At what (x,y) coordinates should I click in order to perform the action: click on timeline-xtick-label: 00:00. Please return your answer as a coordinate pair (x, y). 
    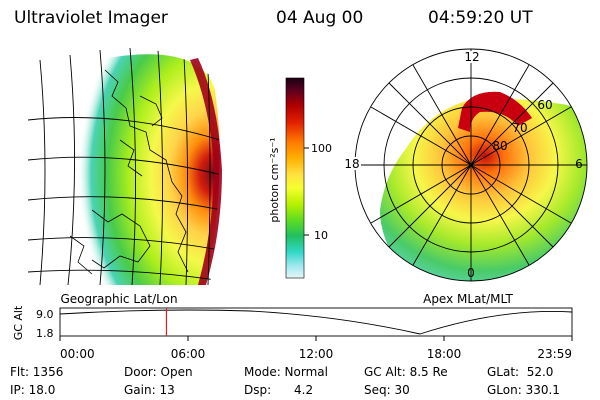
    Looking at the image, I should click on (77, 354).